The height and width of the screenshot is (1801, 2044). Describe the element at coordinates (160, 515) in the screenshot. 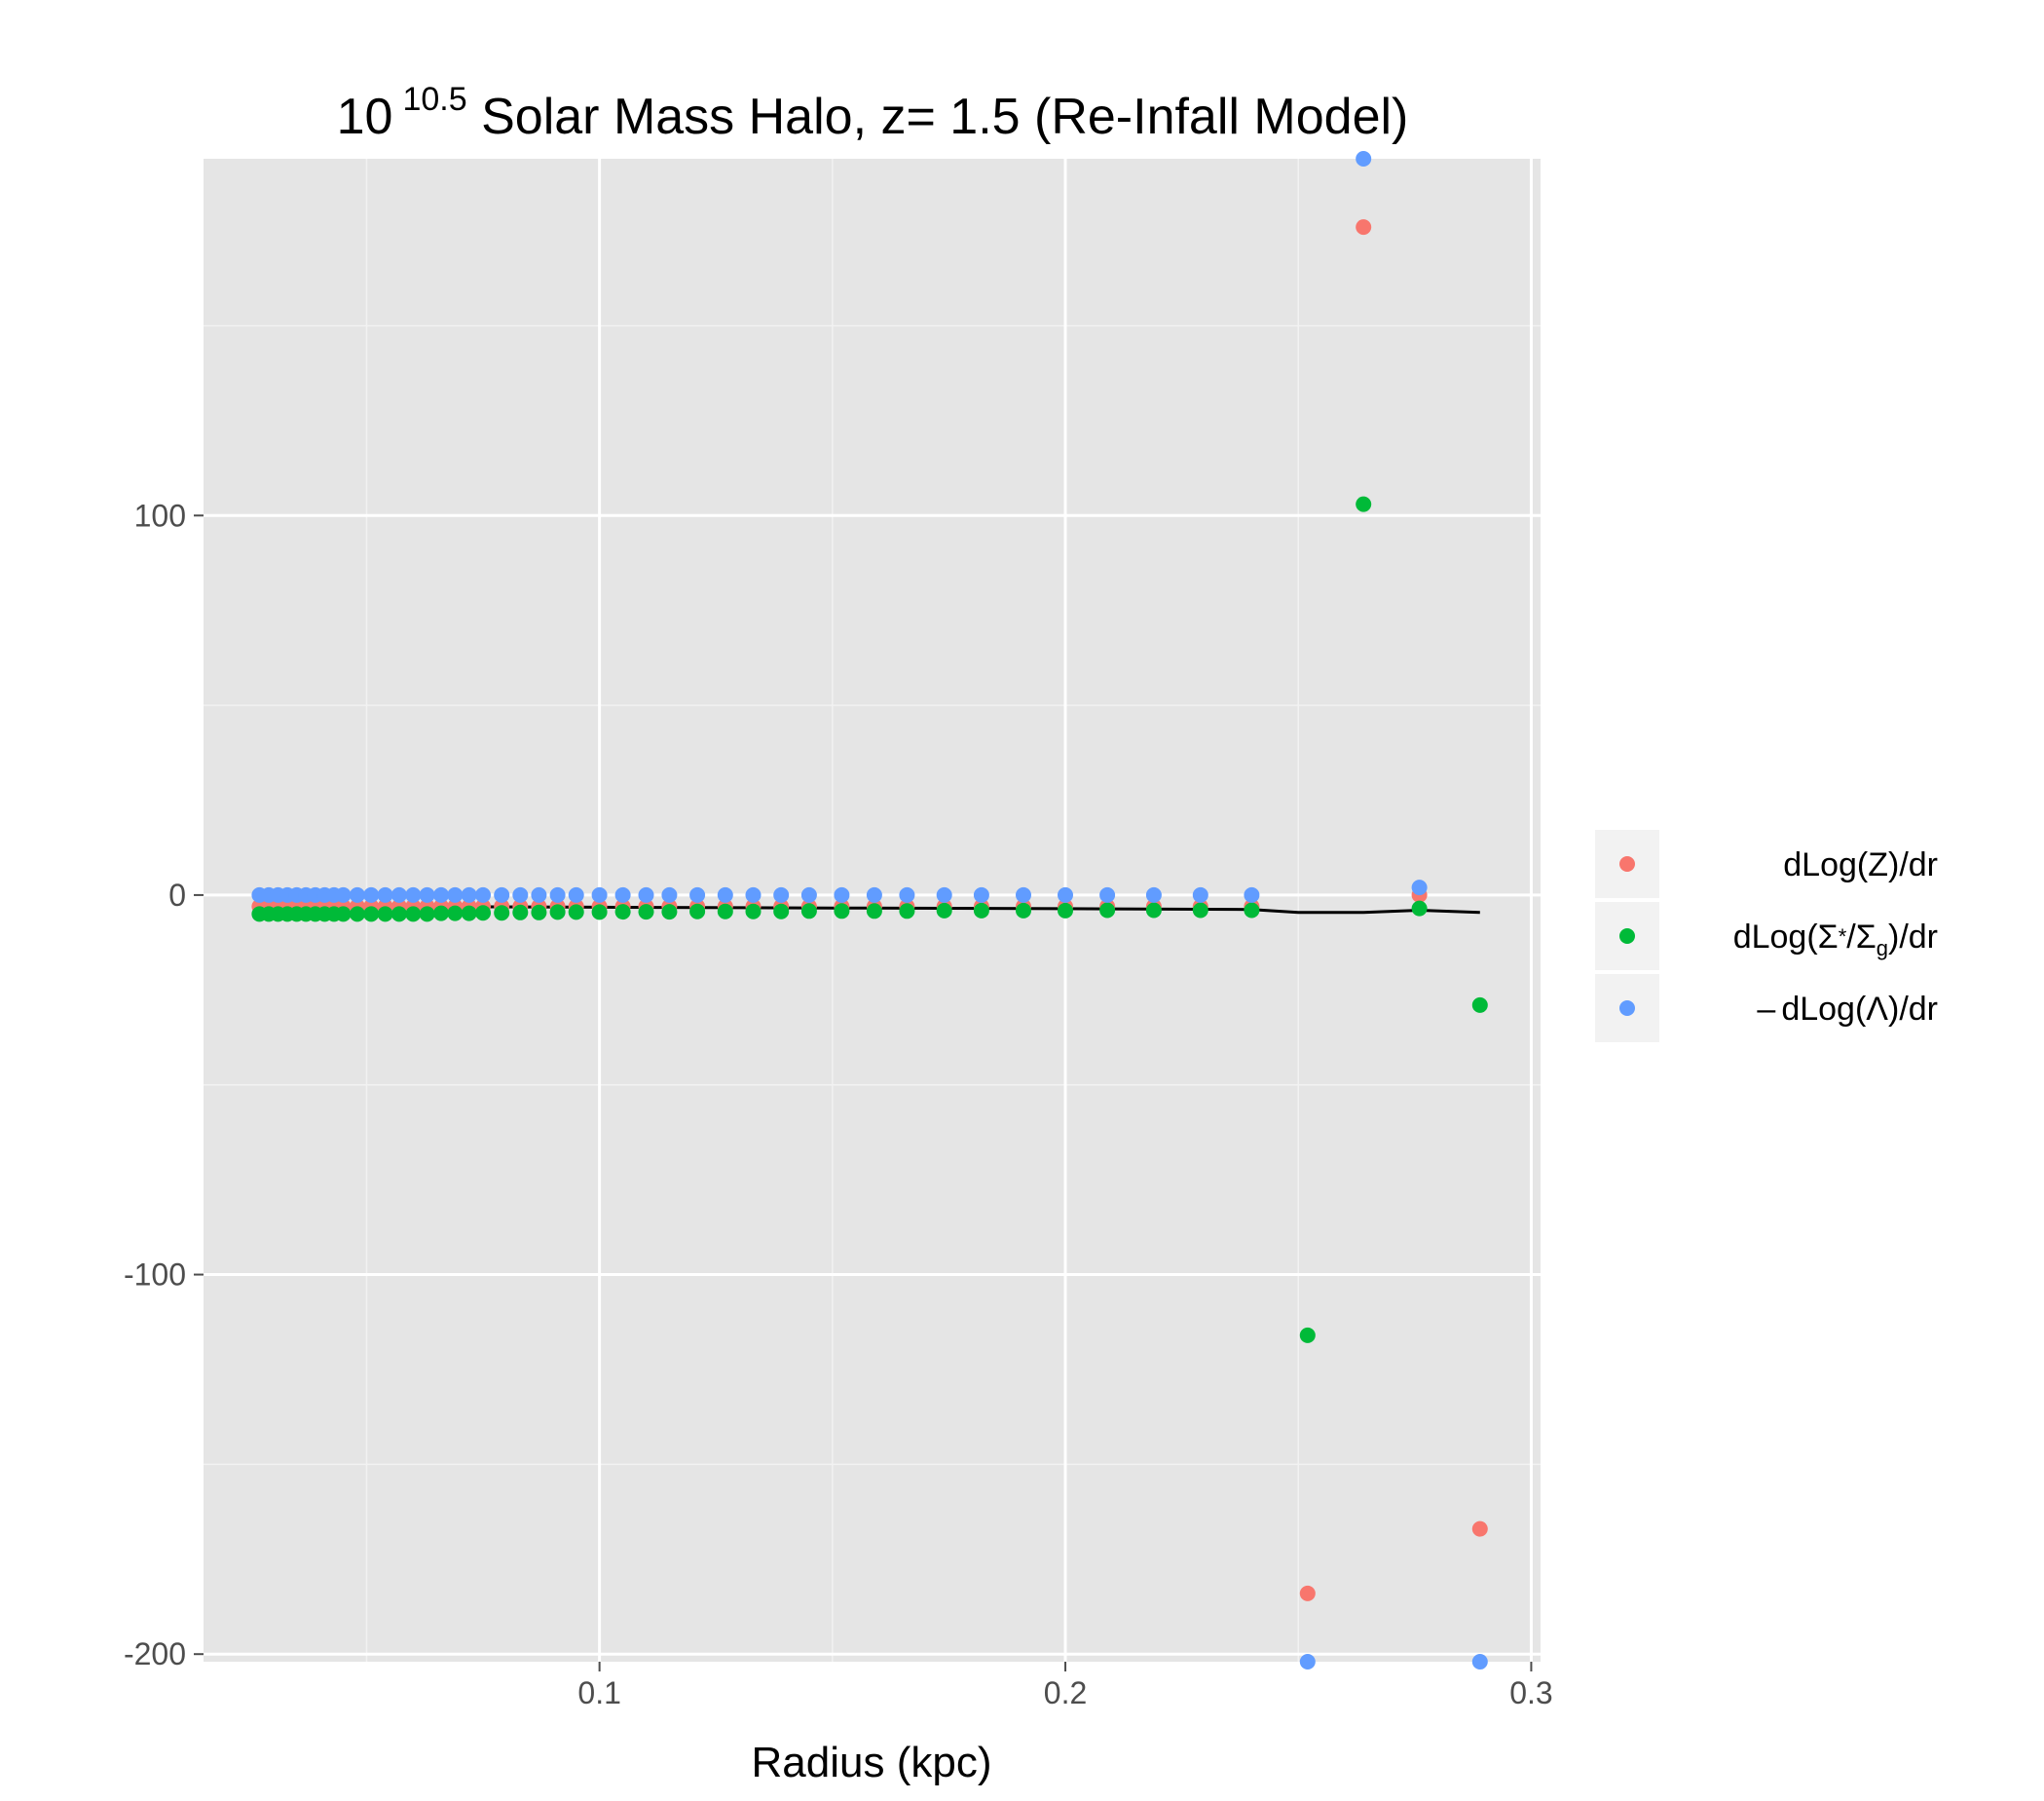

I see `y-tick-label: 100` at that location.